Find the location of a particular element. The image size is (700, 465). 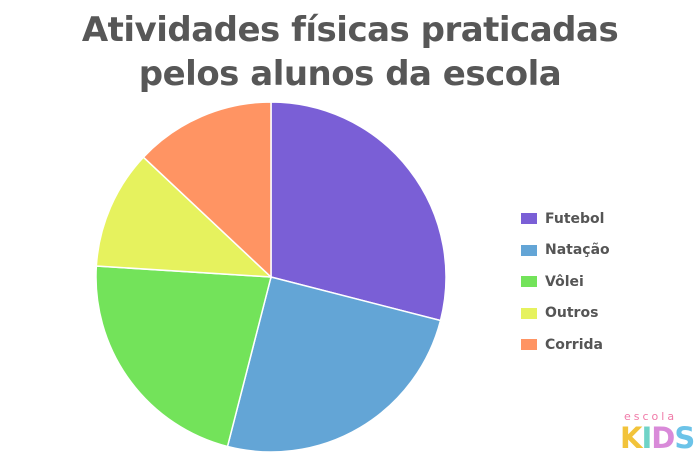

legend-item-corrida: Corrida is located at coordinates (565, 345).